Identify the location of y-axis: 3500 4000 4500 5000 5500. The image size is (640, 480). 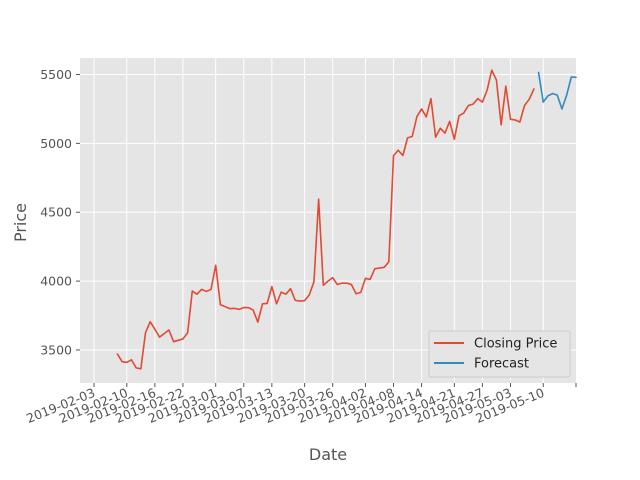
(60, 212).